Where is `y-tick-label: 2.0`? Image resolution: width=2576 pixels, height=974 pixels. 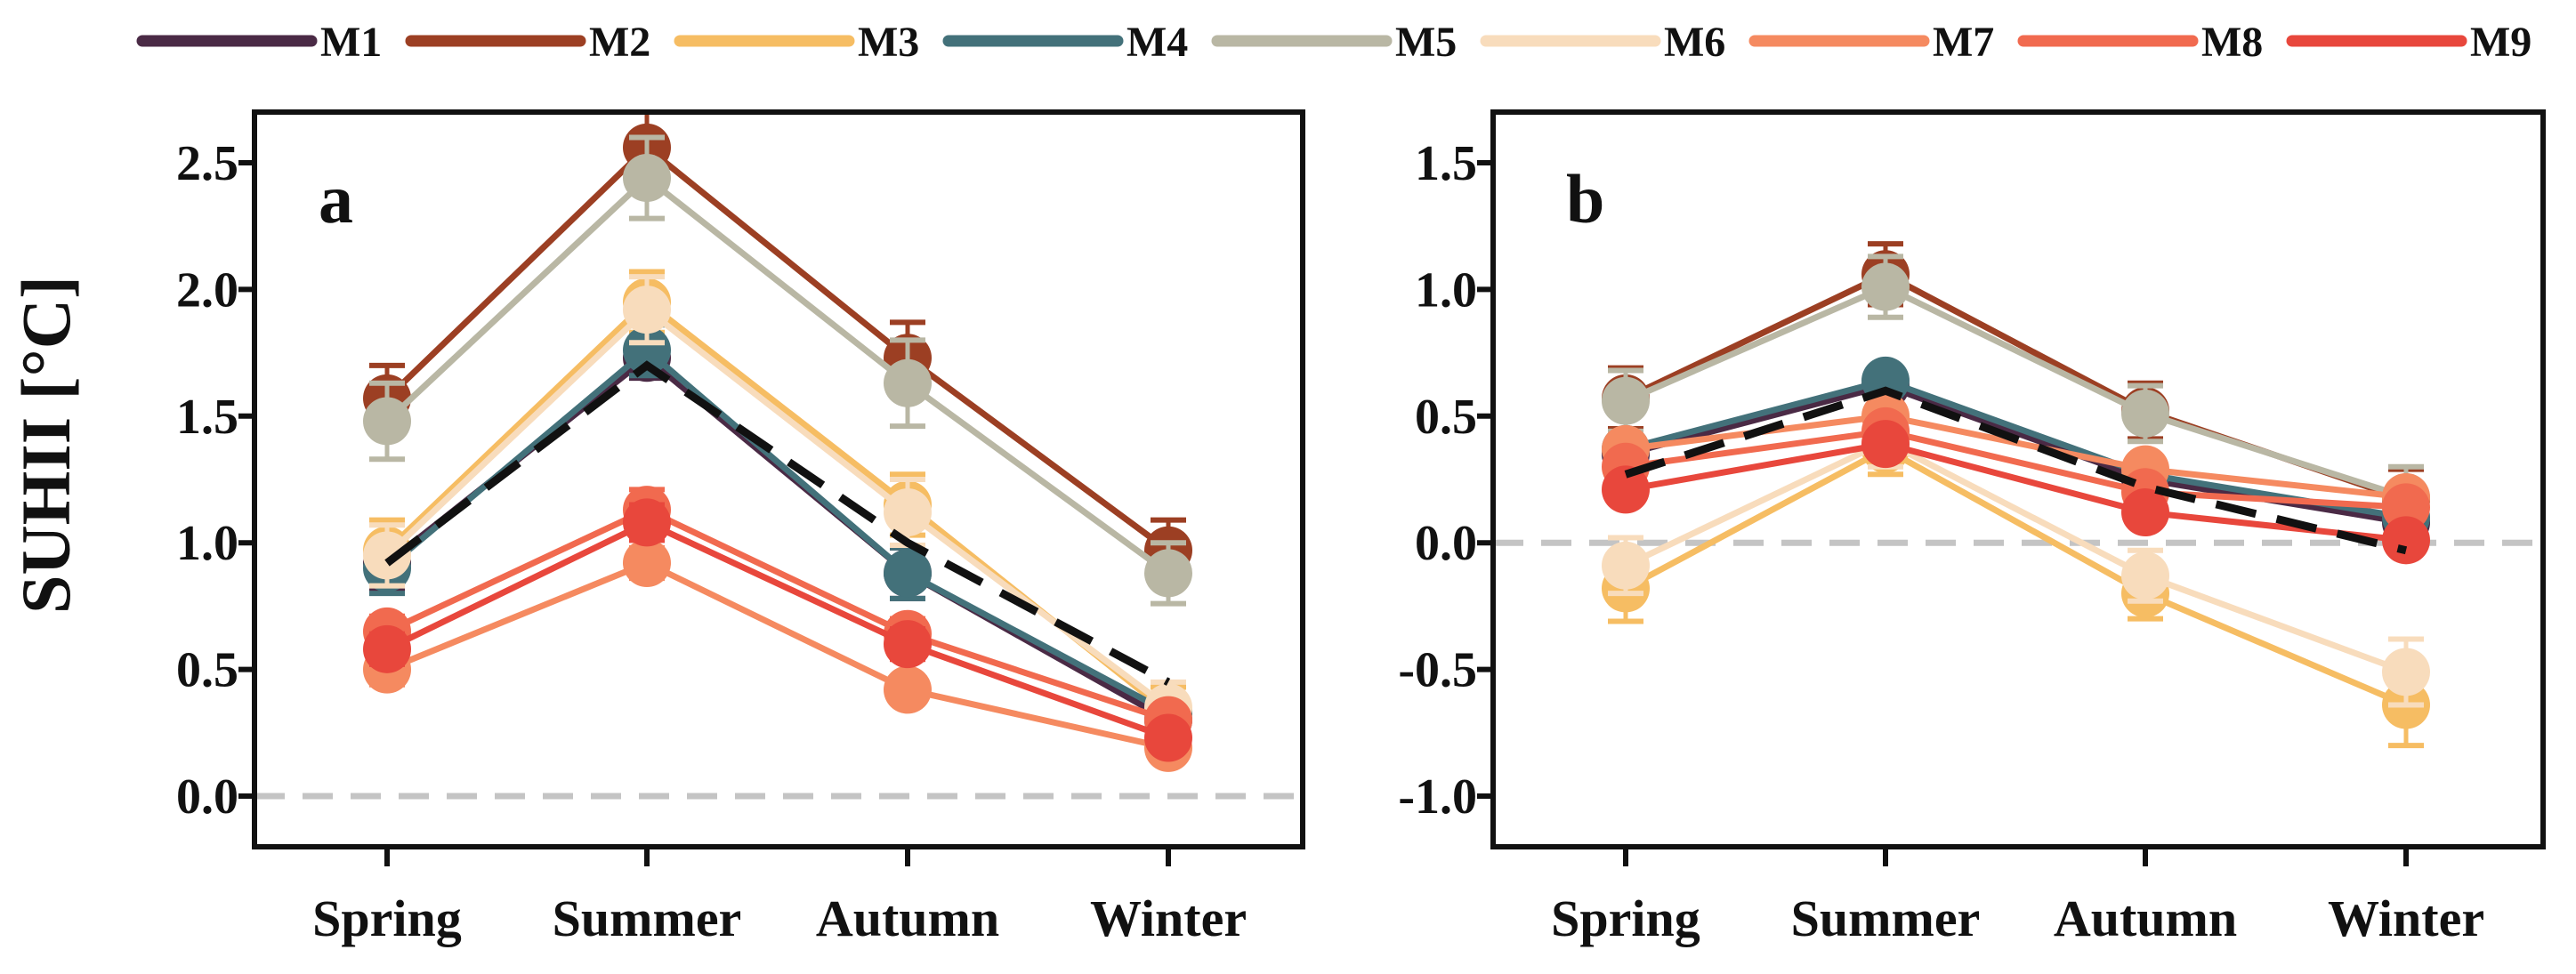 y-tick-label: 2.0 is located at coordinates (207, 290).